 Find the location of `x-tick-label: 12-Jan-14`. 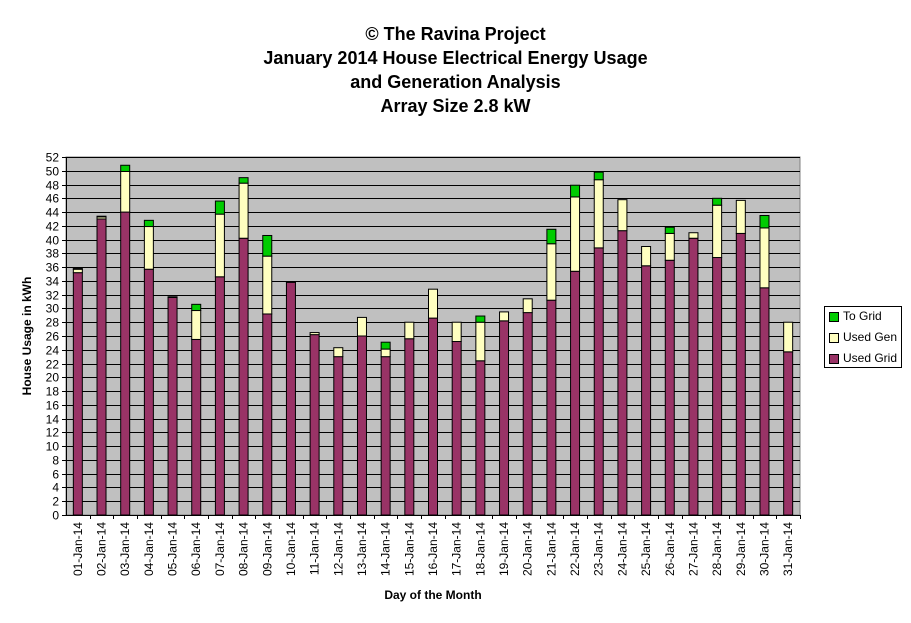

x-tick-label: 12-Jan-14 is located at coordinates (338, 549).